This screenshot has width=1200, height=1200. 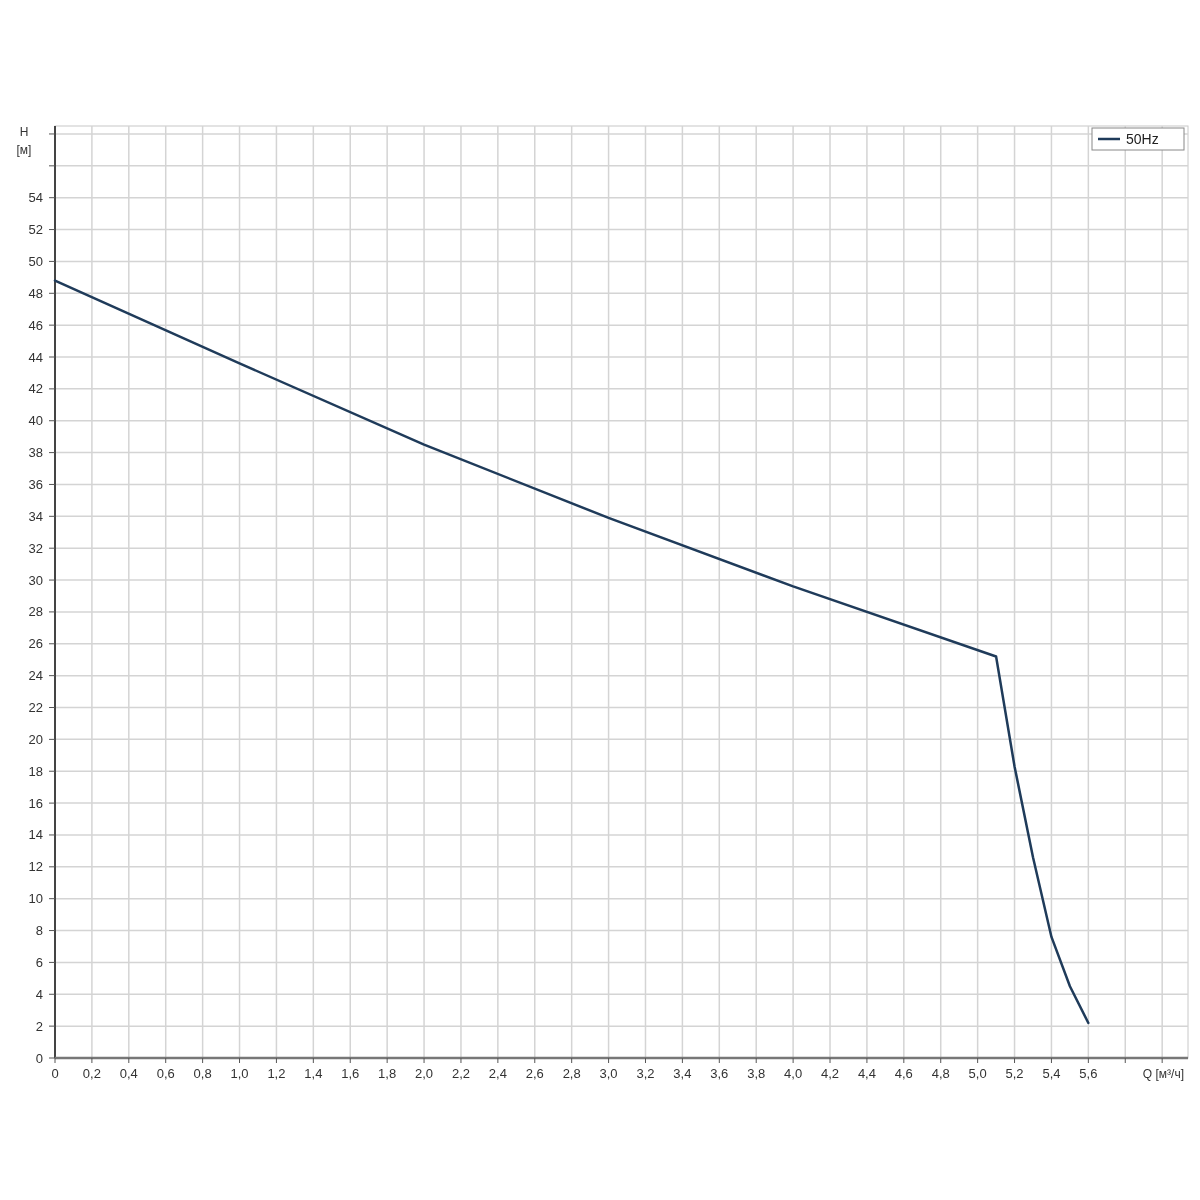 I want to click on y-tick-label: 16, so click(x=35, y=803).